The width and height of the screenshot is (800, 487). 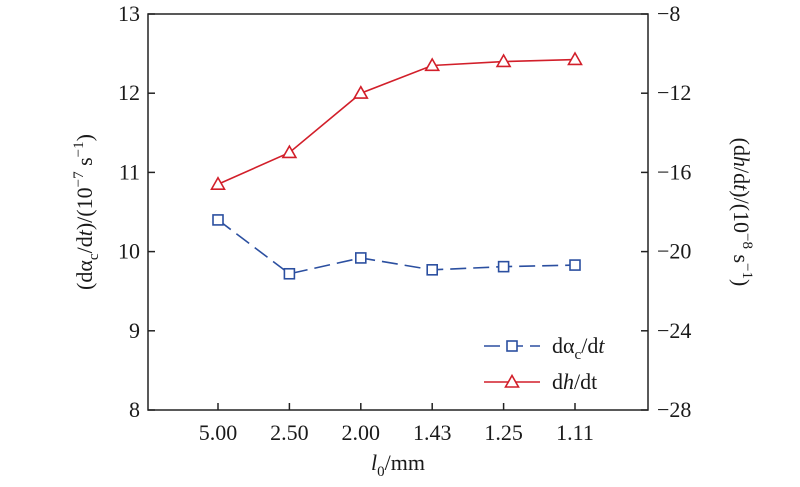 What do you see at coordinates (86, 212) in the screenshot?
I see `left-axis-title: (dαc/dt)/(10−7 s−1)` at bounding box center [86, 212].